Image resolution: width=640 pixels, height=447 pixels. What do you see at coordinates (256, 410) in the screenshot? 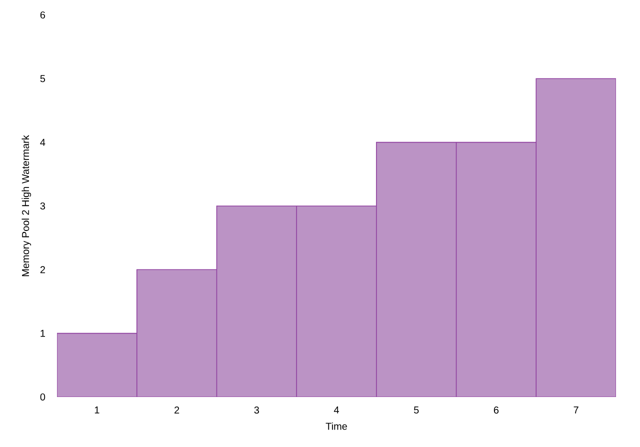
I see `x-tick-label: 3` at bounding box center [256, 410].